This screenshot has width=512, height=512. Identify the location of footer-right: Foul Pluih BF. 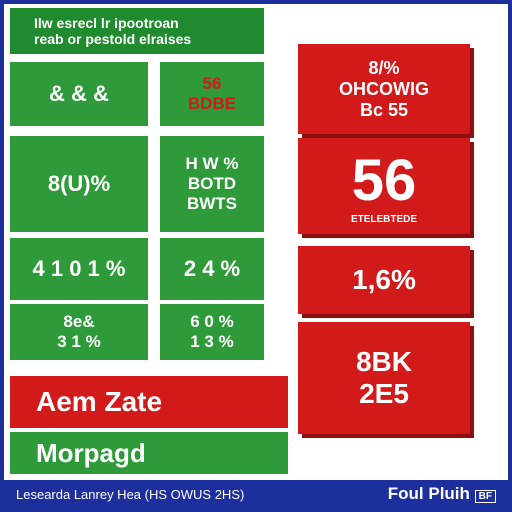
(442, 494).